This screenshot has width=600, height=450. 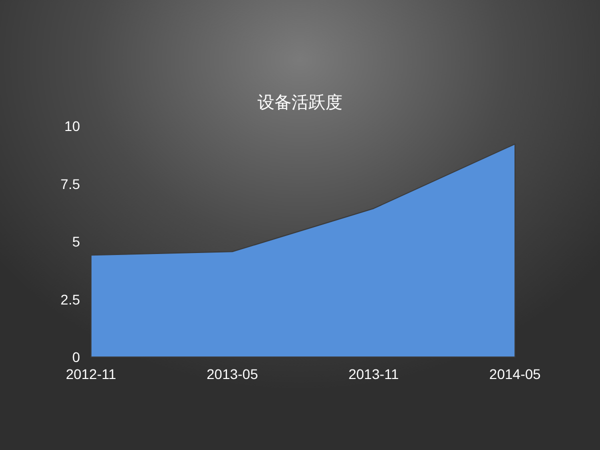 I want to click on x-tick-label: 2013-05, so click(x=232, y=374).